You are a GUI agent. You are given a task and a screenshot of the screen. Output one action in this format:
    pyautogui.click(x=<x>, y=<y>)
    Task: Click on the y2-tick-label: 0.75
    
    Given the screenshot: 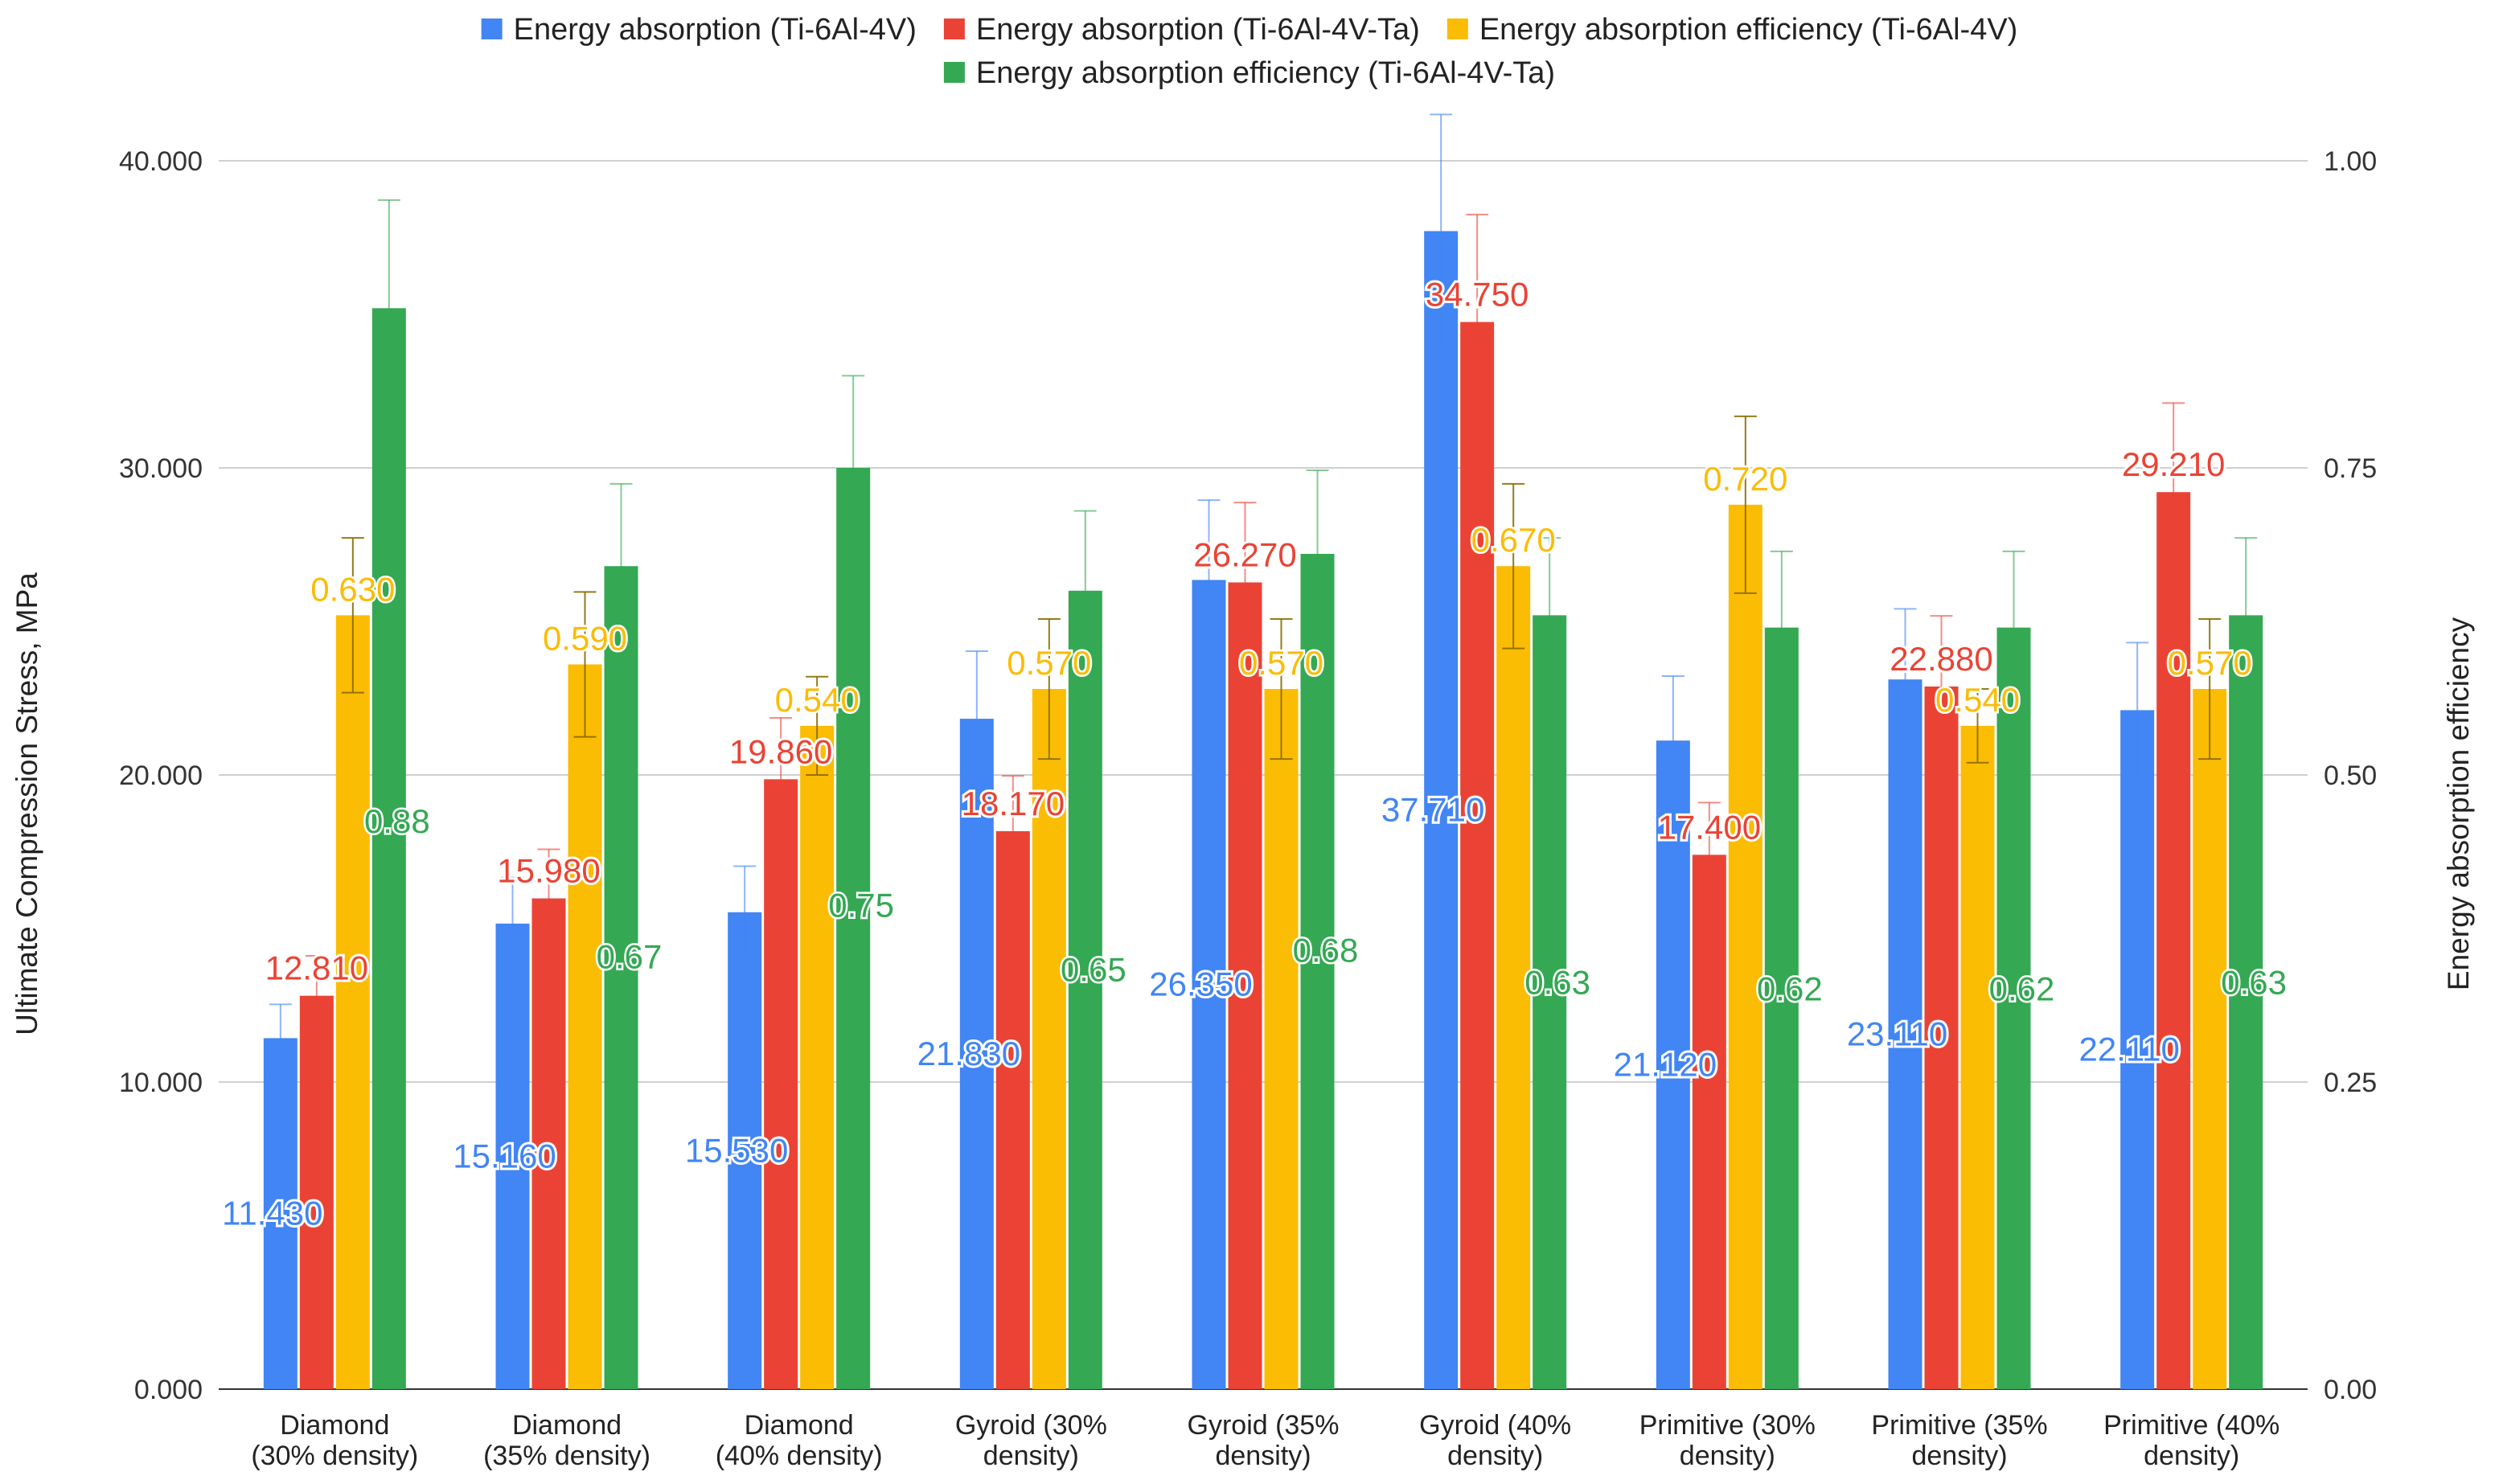 What is the action you would take?
    pyautogui.click(x=2350, y=469)
    